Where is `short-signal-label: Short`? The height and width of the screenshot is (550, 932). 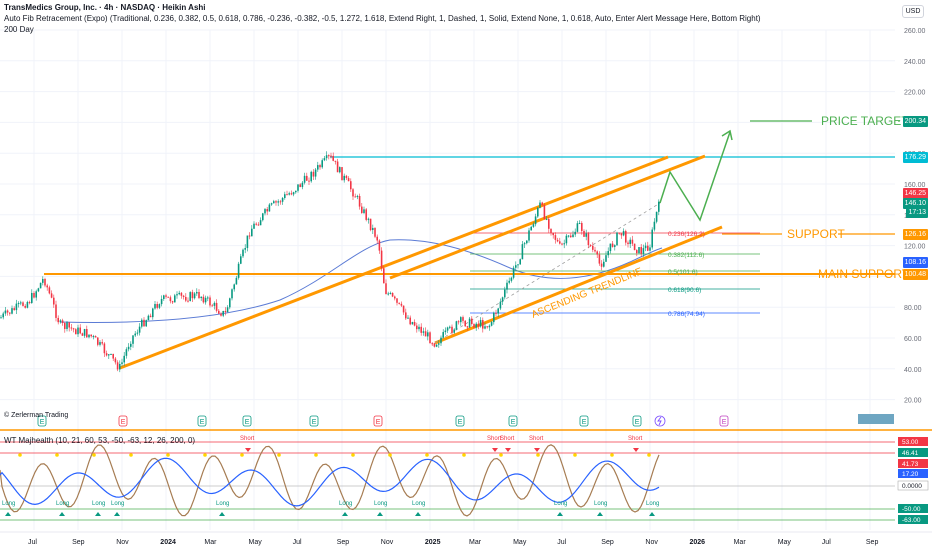 short-signal-label: Short is located at coordinates (494, 439).